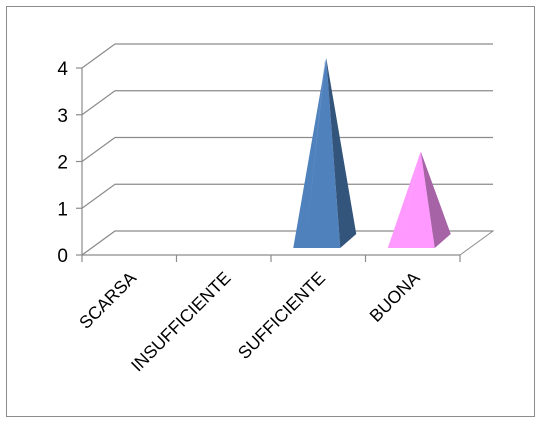 The height and width of the screenshot is (428, 540). Describe the element at coordinates (62, 209) in the screenshot. I see `y-tick-label: 1` at that location.